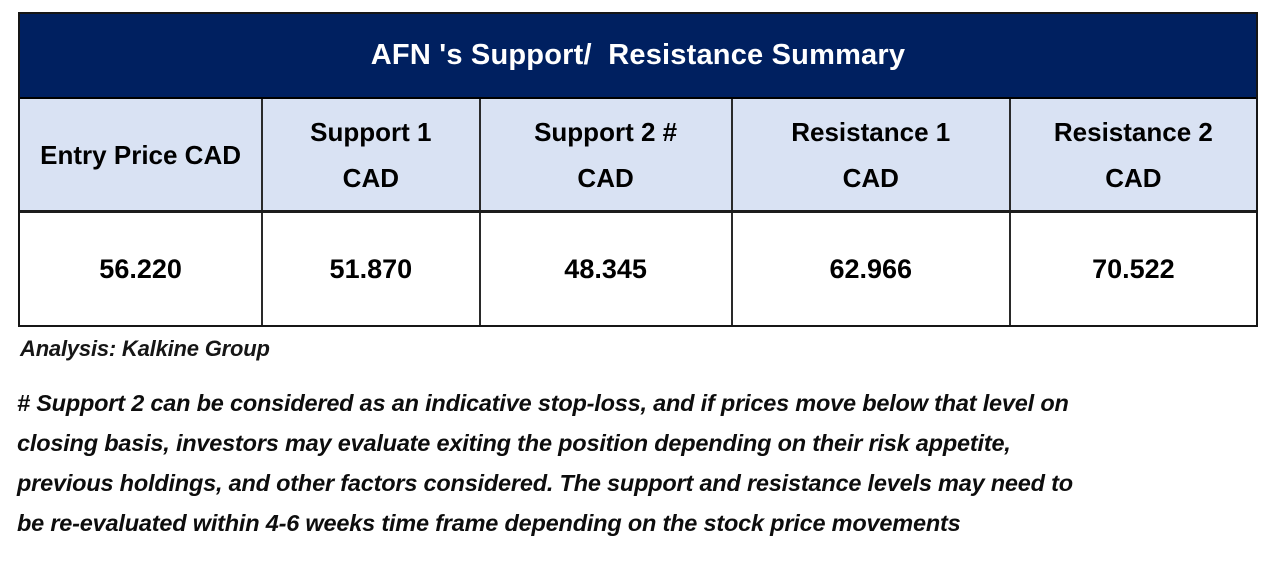 The height and width of the screenshot is (572, 1268). What do you see at coordinates (871, 131) in the screenshot?
I see `header-label: Resistance 1` at bounding box center [871, 131].